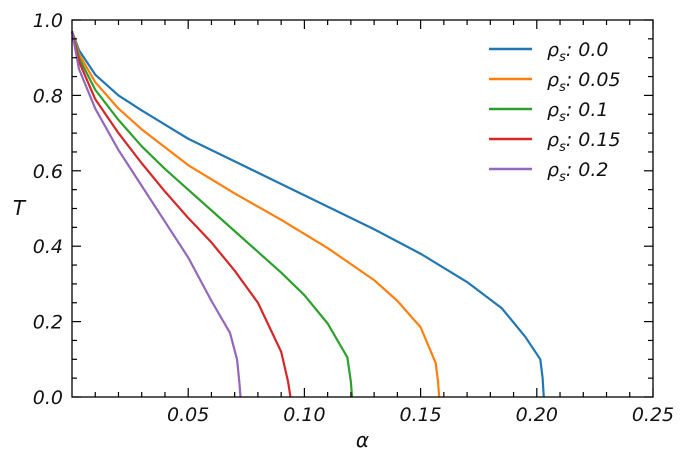 The height and width of the screenshot is (463, 688). What do you see at coordinates (48, 21) in the screenshot?
I see `y-tick-label: 1.0` at bounding box center [48, 21].